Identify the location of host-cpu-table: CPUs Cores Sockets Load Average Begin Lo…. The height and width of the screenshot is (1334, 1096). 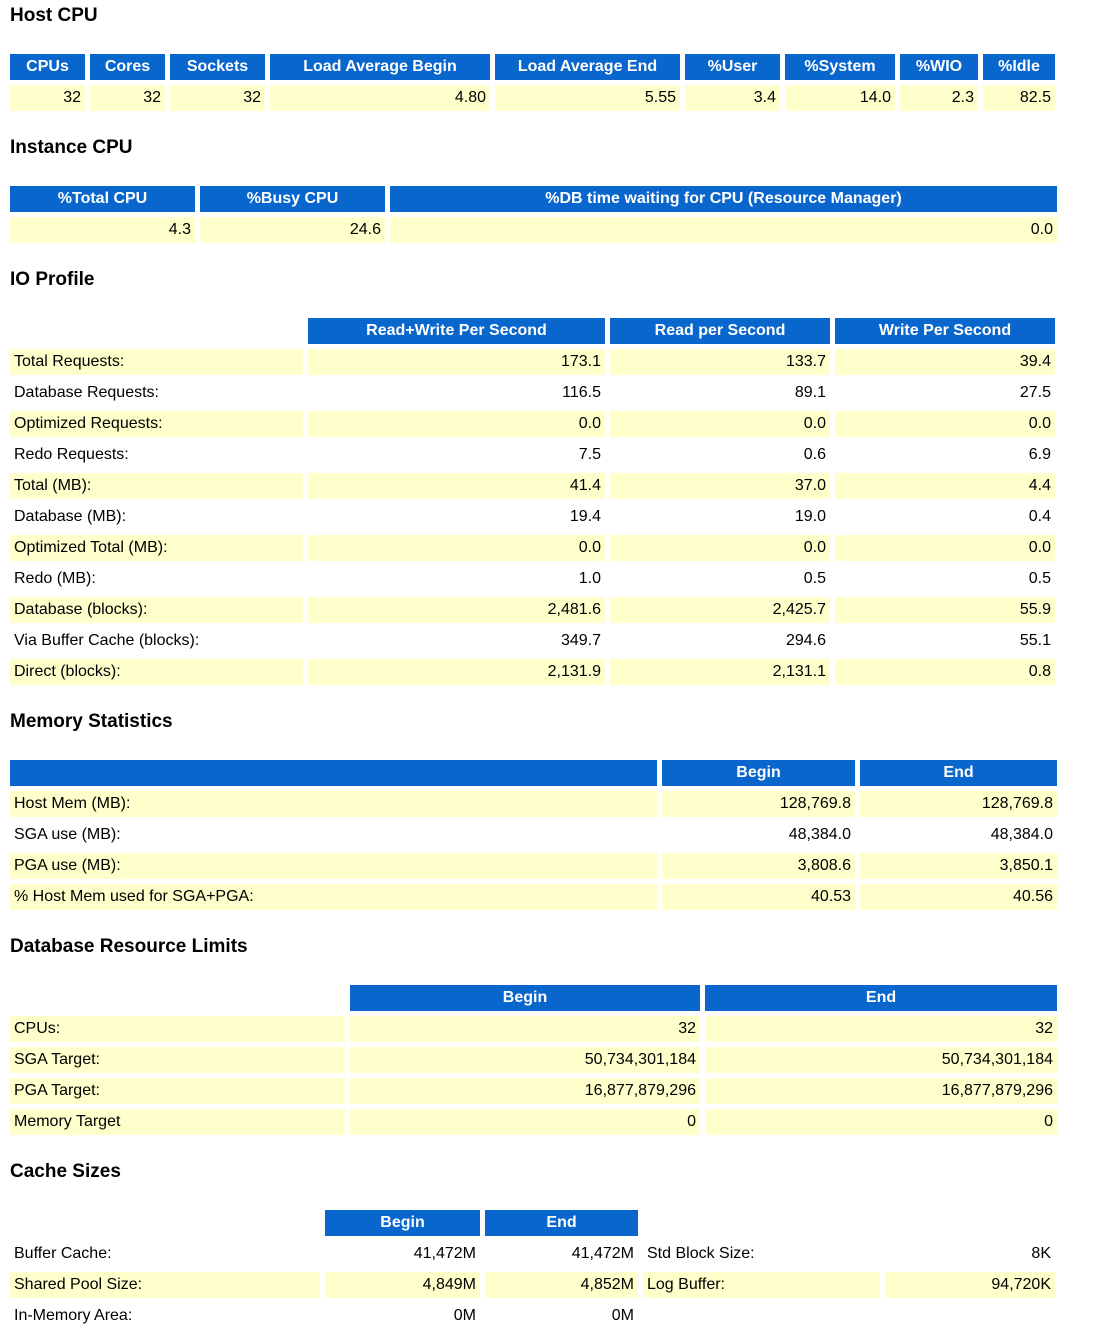
(532, 82).